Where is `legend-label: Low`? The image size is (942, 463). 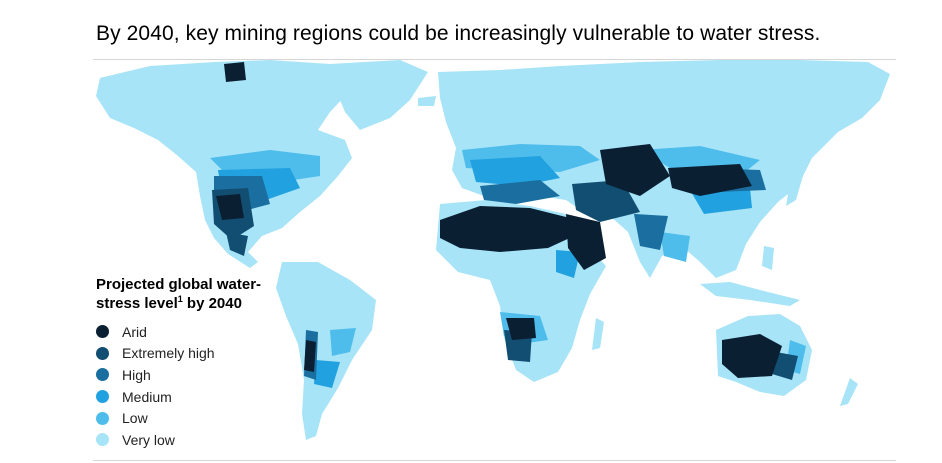
legend-label: Low is located at coordinates (135, 418).